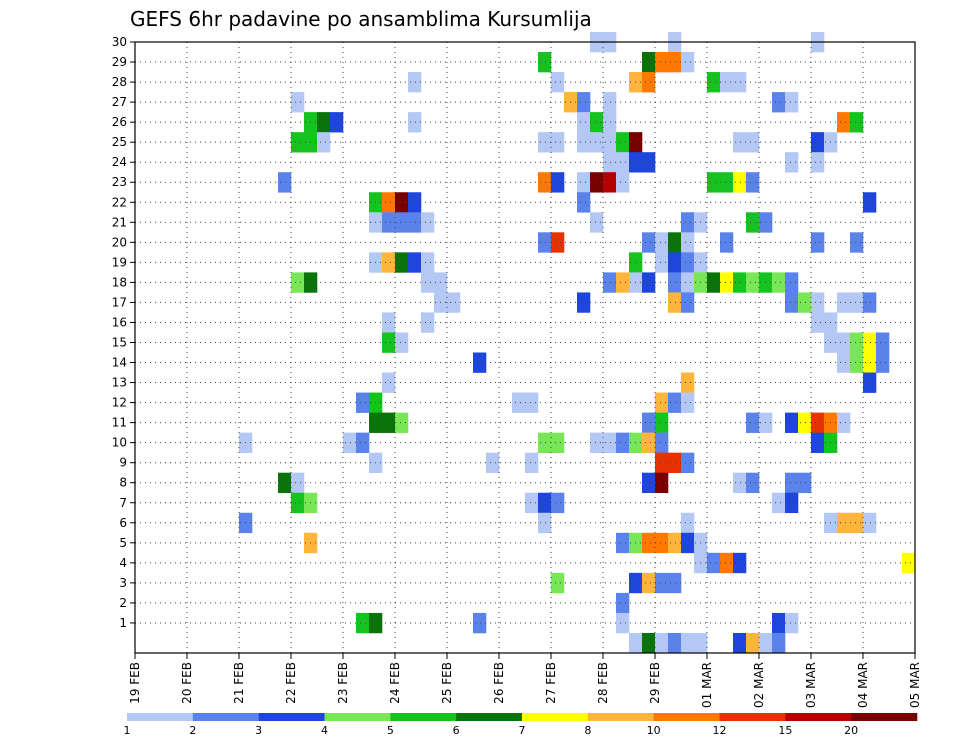 Image resolution: width=960 pixels, height=742 pixels. Describe the element at coordinates (811, 685) in the screenshot. I see `x-tick-label: 03 MAR` at that location.